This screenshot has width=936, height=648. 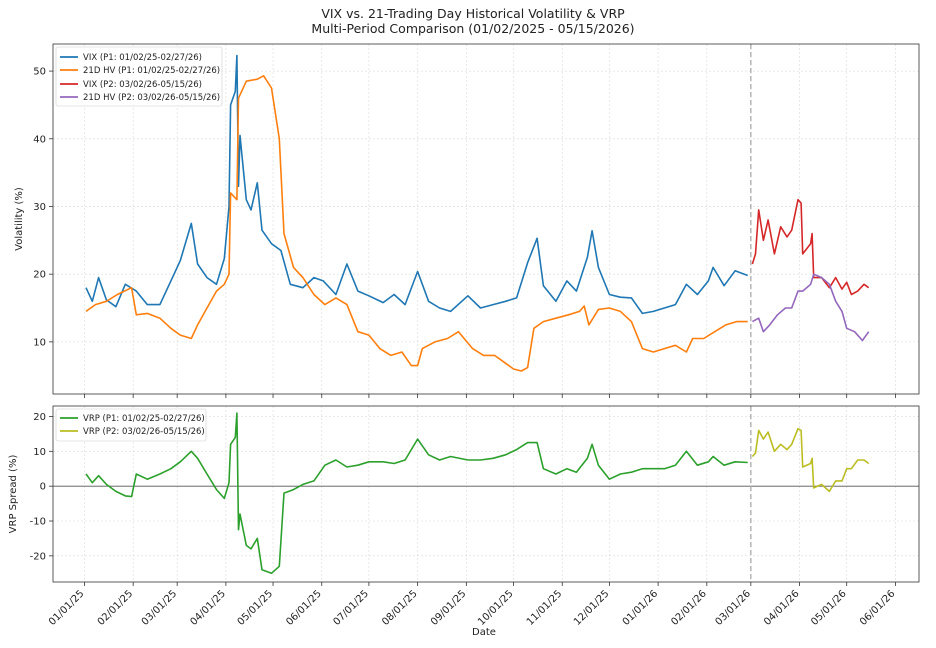 What do you see at coordinates (144, 432) in the screenshot?
I see `legend-label-vrp-p2: VRP (P2: 03/02/26-05/15/26)` at bounding box center [144, 432].